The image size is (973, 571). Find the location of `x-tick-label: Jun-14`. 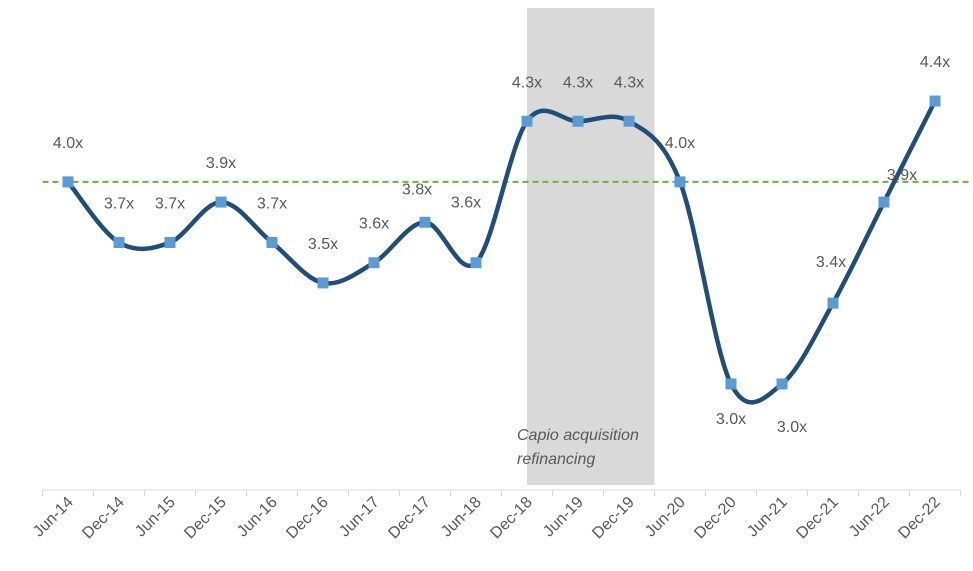

x-tick-label: Jun-14 is located at coordinates (53, 517).